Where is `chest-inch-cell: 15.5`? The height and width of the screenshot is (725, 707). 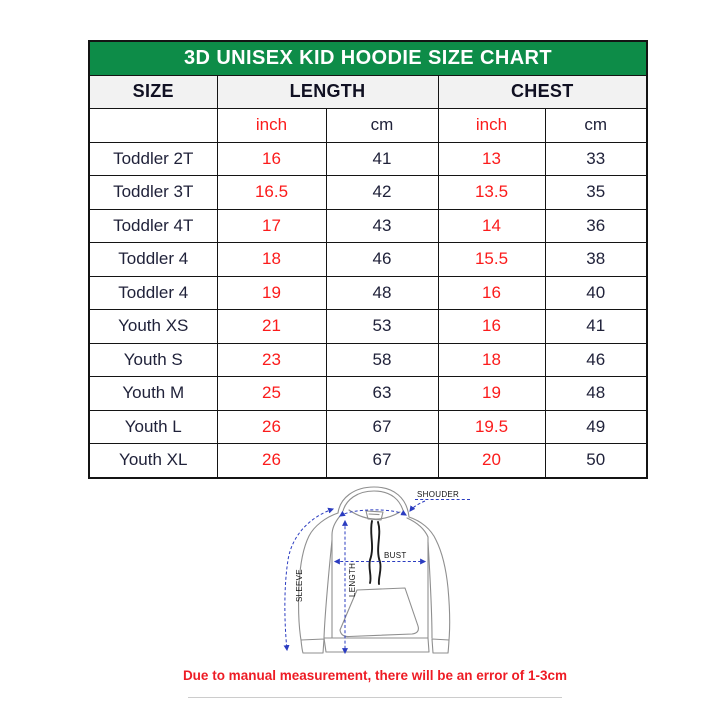 chest-inch-cell: 15.5 is located at coordinates (491, 259).